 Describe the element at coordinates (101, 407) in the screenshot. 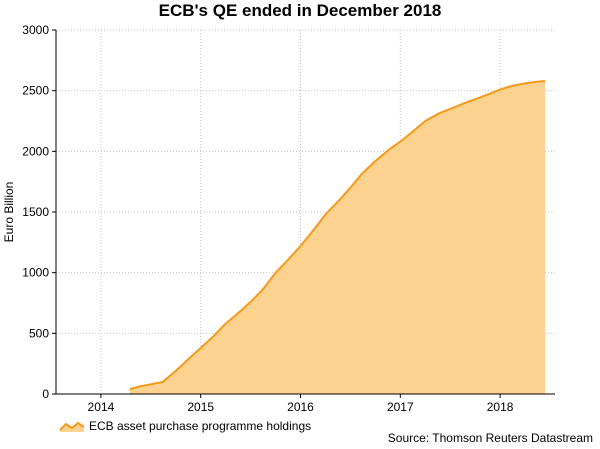

I see `x-tick-label: 2014` at that location.